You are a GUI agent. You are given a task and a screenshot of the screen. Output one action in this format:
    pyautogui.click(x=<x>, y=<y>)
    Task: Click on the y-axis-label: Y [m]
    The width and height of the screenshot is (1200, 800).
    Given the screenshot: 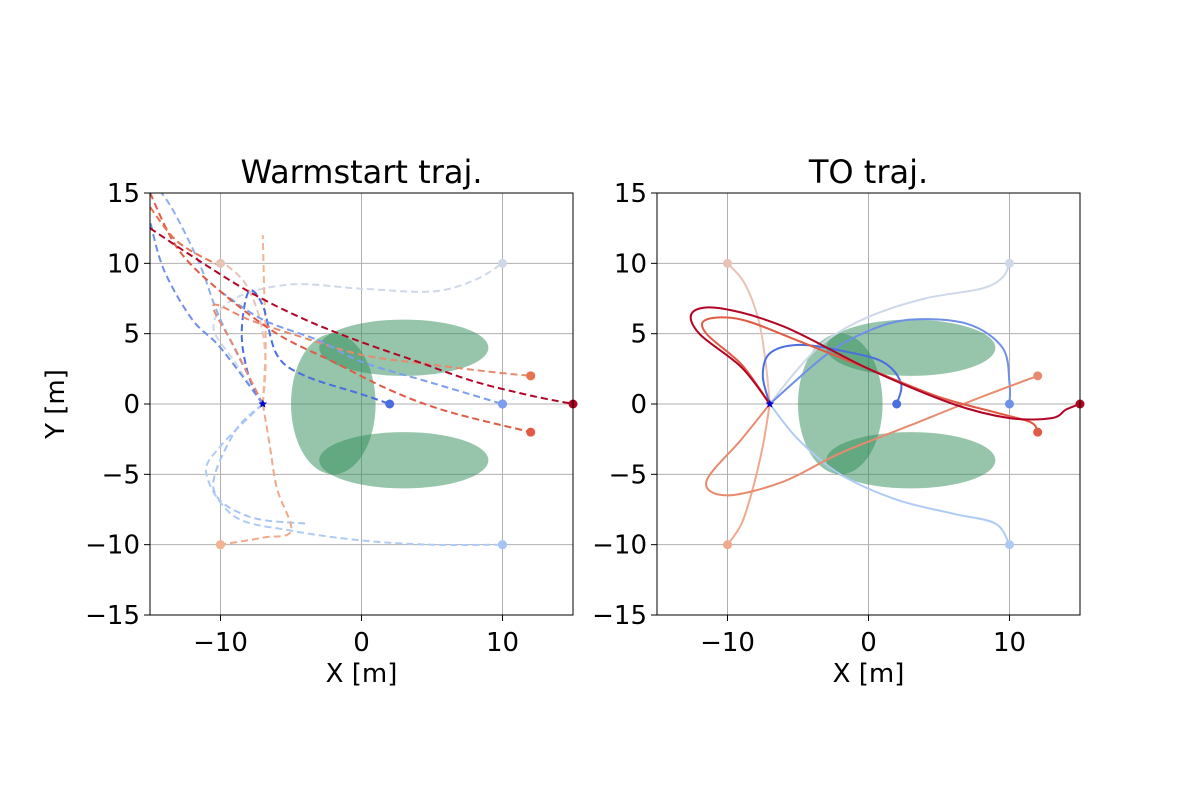 What is the action you would take?
    pyautogui.click(x=56, y=404)
    